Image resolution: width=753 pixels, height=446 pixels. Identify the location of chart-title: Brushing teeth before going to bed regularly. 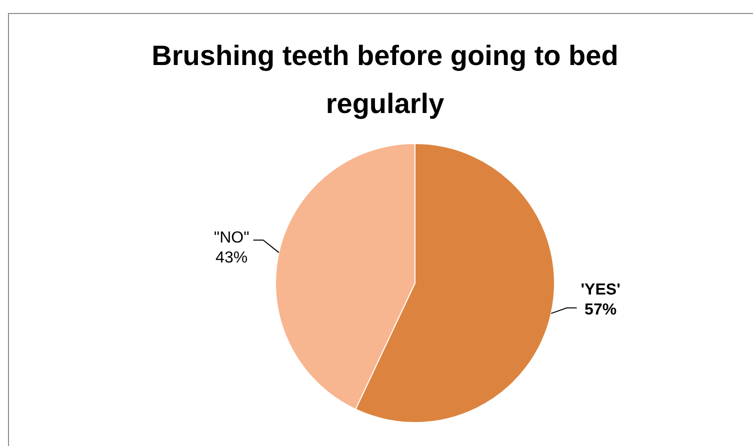
(385, 80).